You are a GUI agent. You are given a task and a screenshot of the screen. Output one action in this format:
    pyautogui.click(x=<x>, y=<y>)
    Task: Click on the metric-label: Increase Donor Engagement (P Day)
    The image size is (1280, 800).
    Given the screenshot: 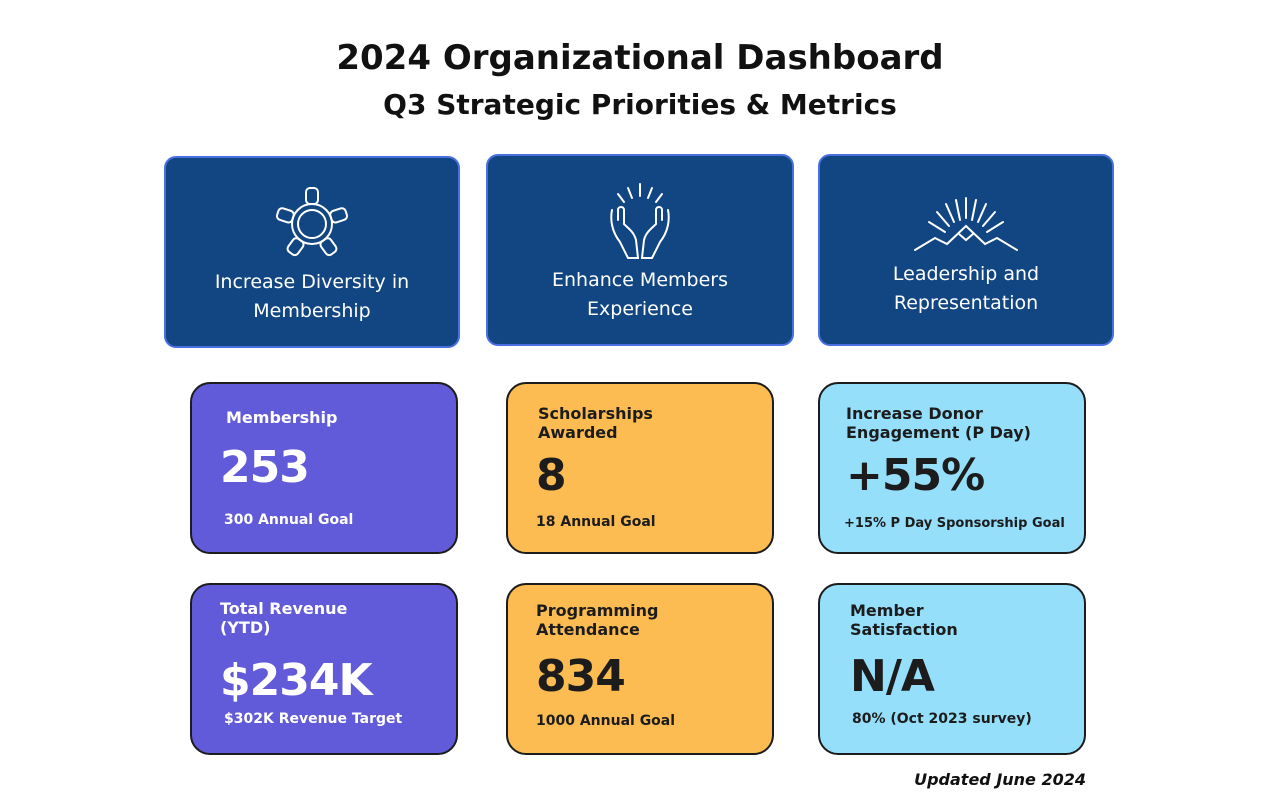 What is the action you would take?
    pyautogui.click(x=938, y=423)
    